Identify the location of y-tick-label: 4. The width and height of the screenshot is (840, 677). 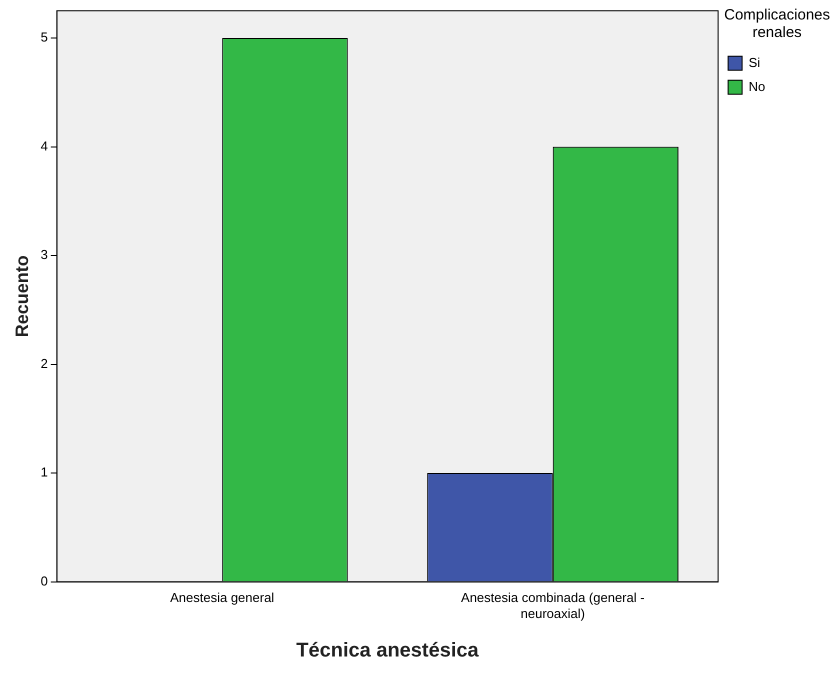
(44, 146).